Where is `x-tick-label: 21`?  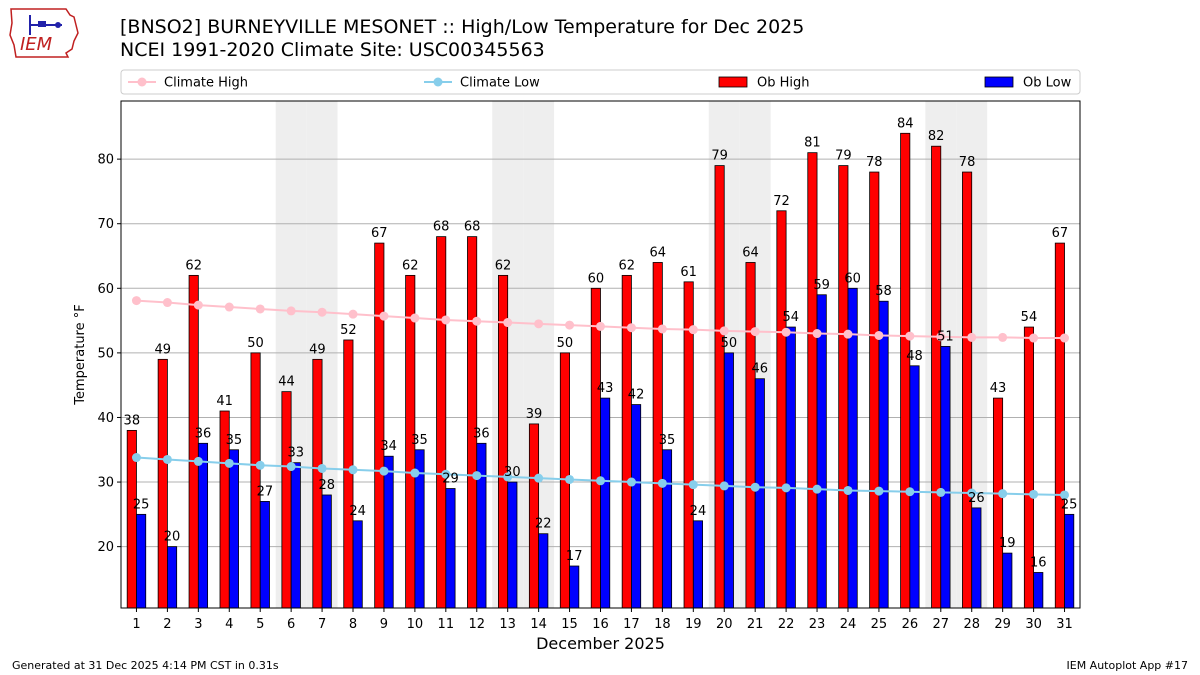
x-tick-label: 21 is located at coordinates (755, 624).